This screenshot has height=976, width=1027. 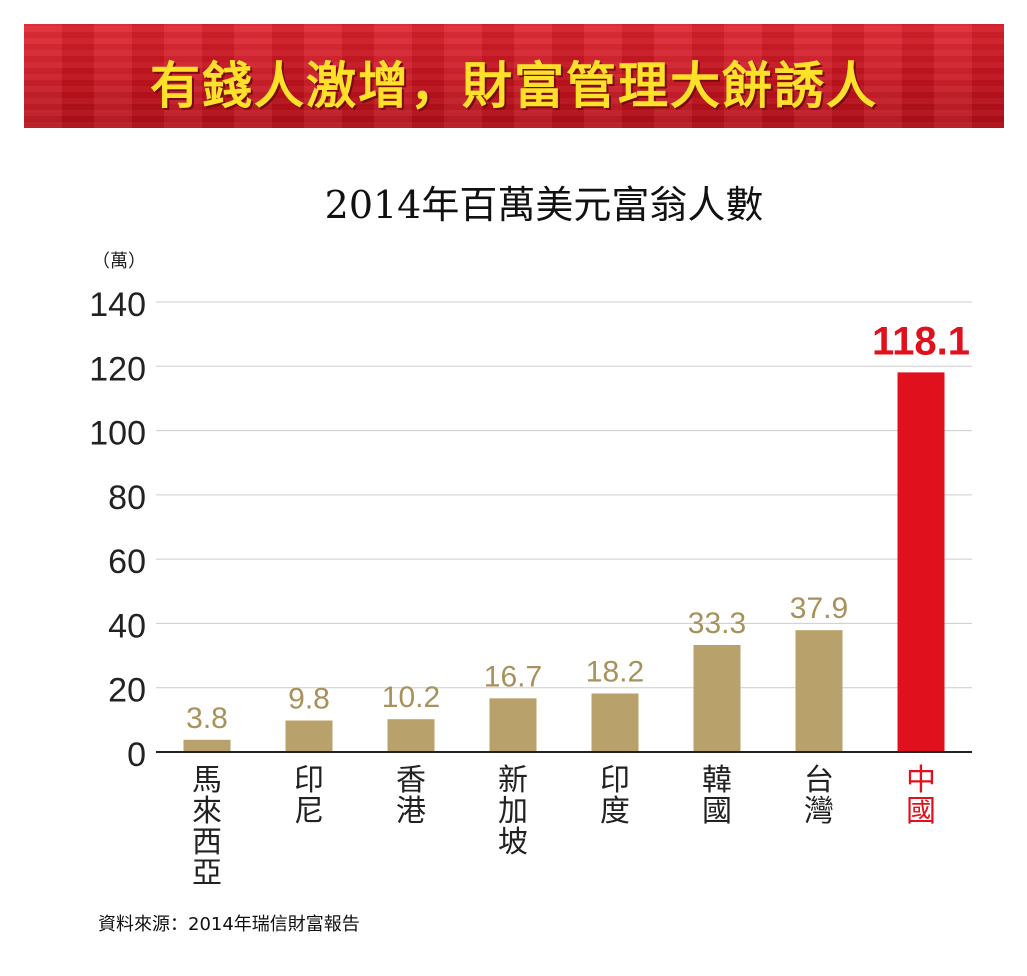 I want to click on x-tick-label: 印度, so click(x=615, y=796).